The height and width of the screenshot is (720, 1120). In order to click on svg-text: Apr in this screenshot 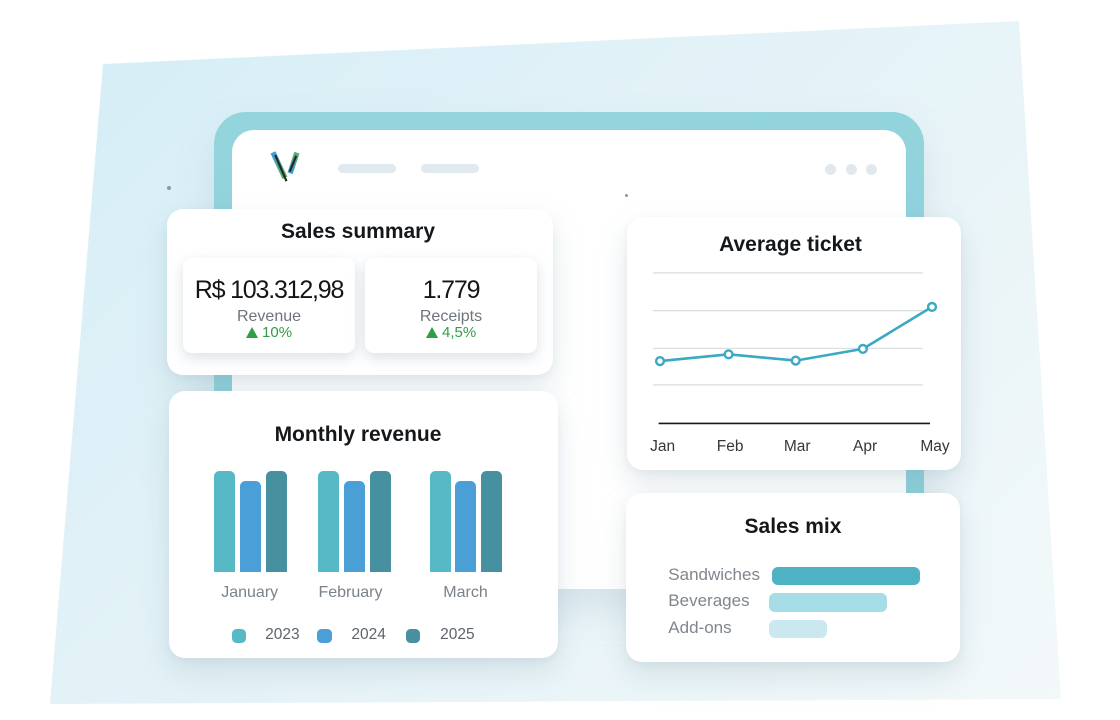, I will do `click(865, 446)`.